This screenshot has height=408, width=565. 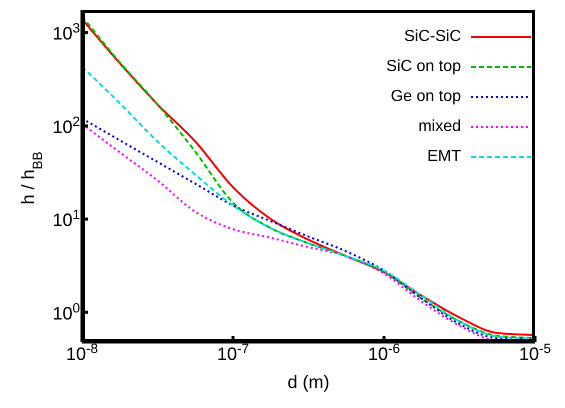 I want to click on legend-label: SiC-SiC, so click(x=432, y=37).